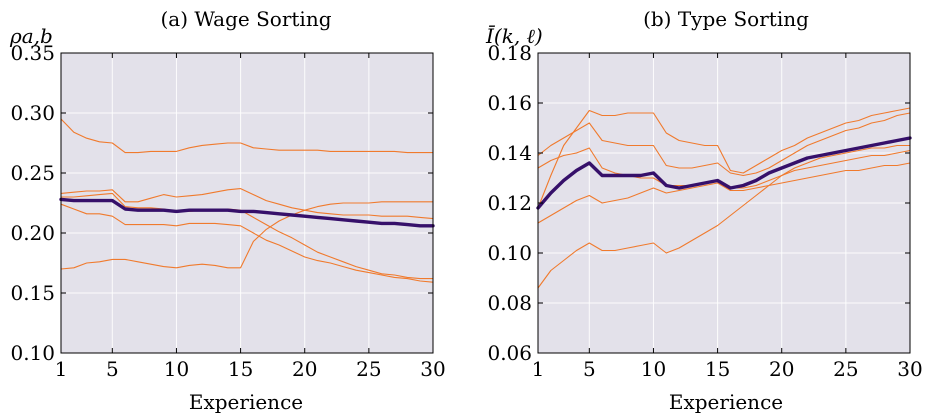  Describe the element at coordinates (509, 203) in the screenshot. I see `y-tick-label: 0.12` at that location.